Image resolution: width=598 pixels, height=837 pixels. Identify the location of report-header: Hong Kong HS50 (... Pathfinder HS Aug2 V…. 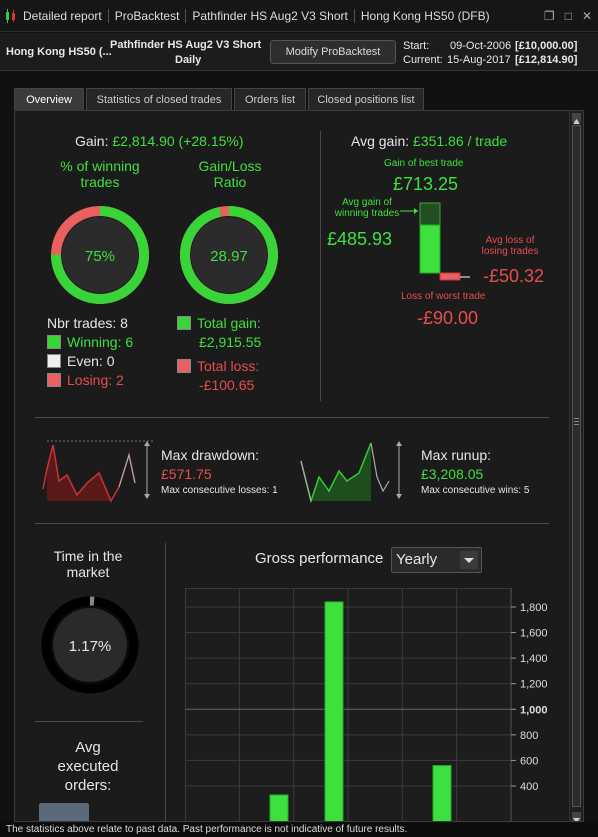
(299, 52).